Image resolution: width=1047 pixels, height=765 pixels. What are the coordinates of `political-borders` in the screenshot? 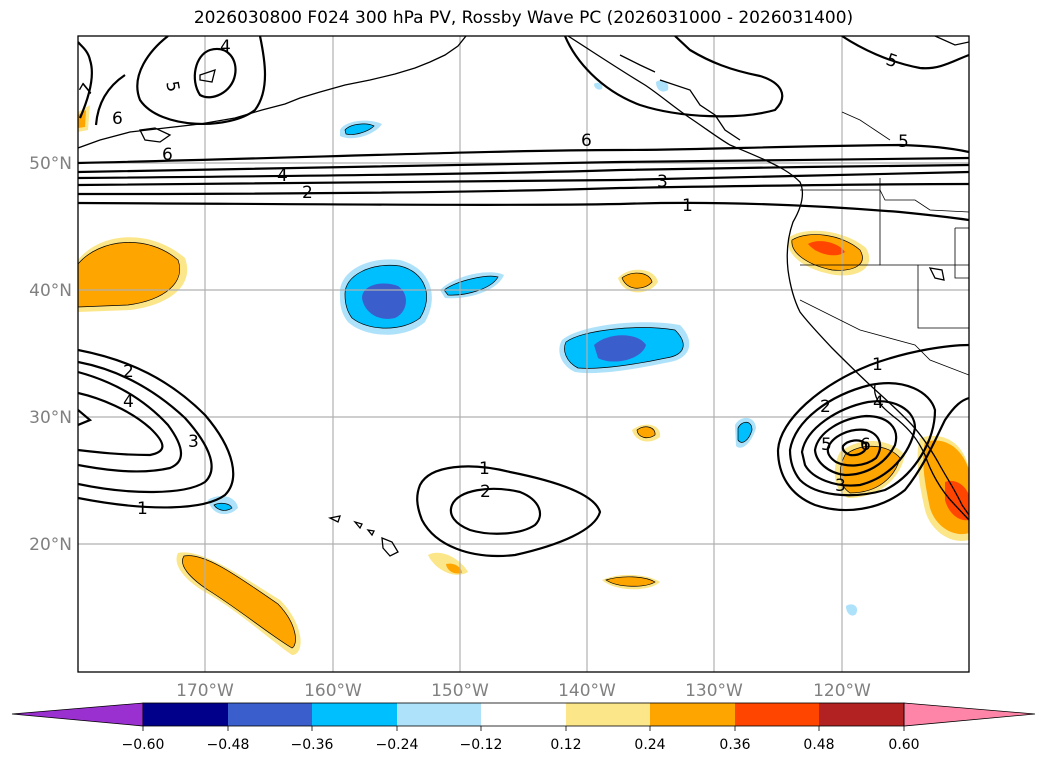 It's located at (884, 243).